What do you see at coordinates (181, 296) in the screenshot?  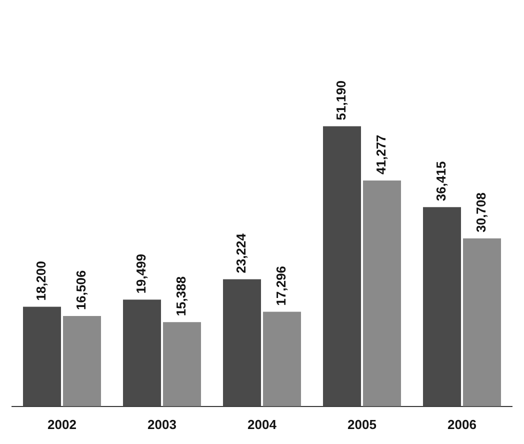 I see `data-label: 15,388` at bounding box center [181, 296].